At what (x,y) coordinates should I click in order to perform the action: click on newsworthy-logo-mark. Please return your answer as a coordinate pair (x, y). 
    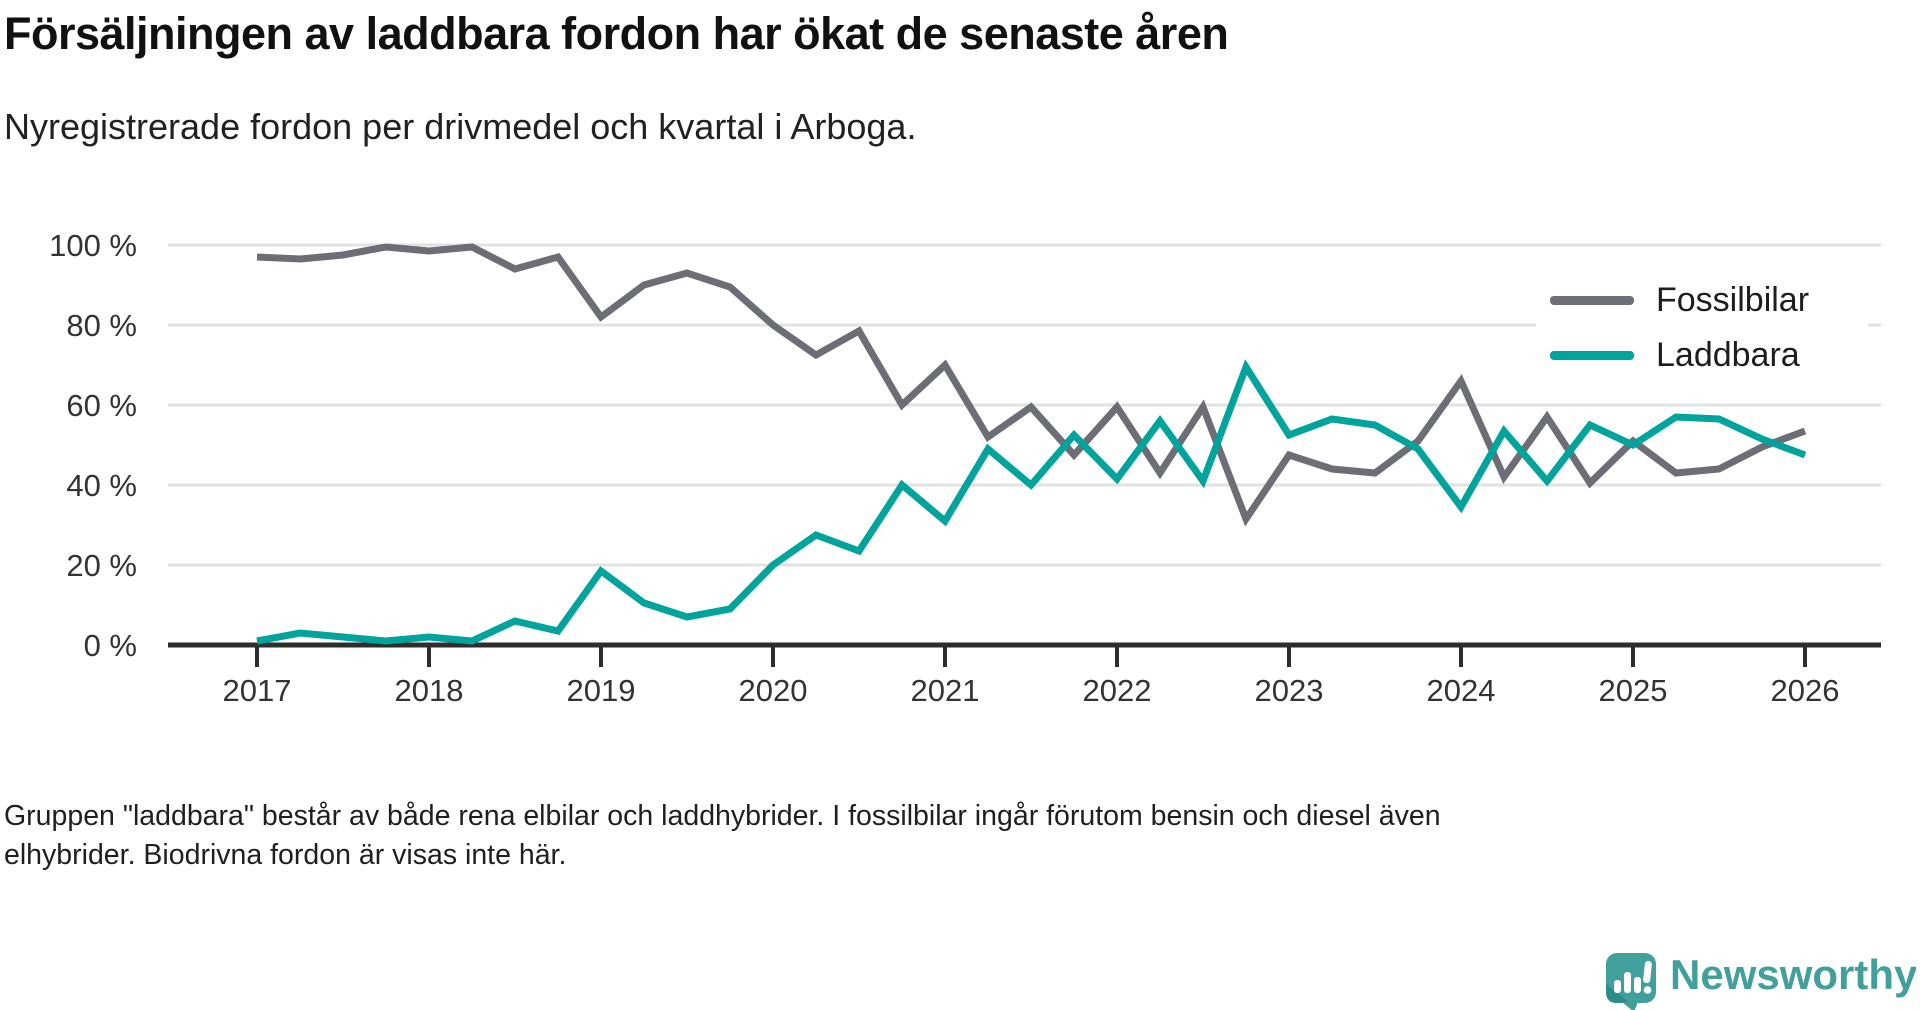
    Looking at the image, I should click on (1631, 981).